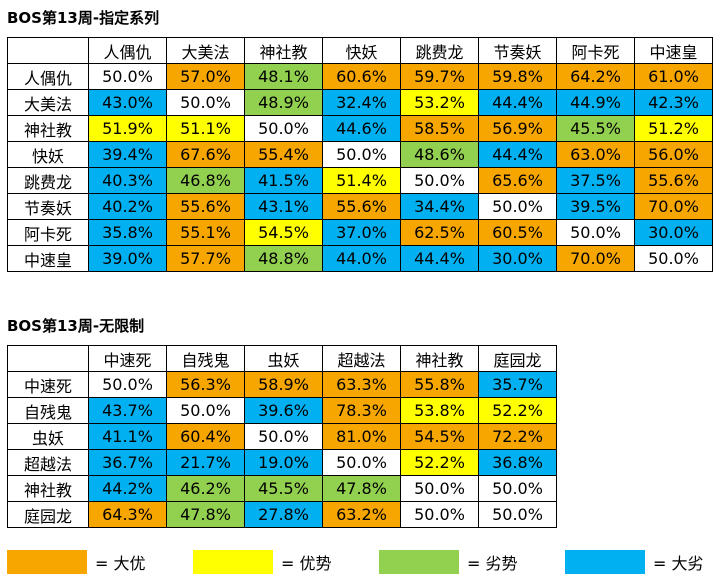 The height and width of the screenshot is (577, 717). I want to click on cell: 59.8%, so click(517, 76).